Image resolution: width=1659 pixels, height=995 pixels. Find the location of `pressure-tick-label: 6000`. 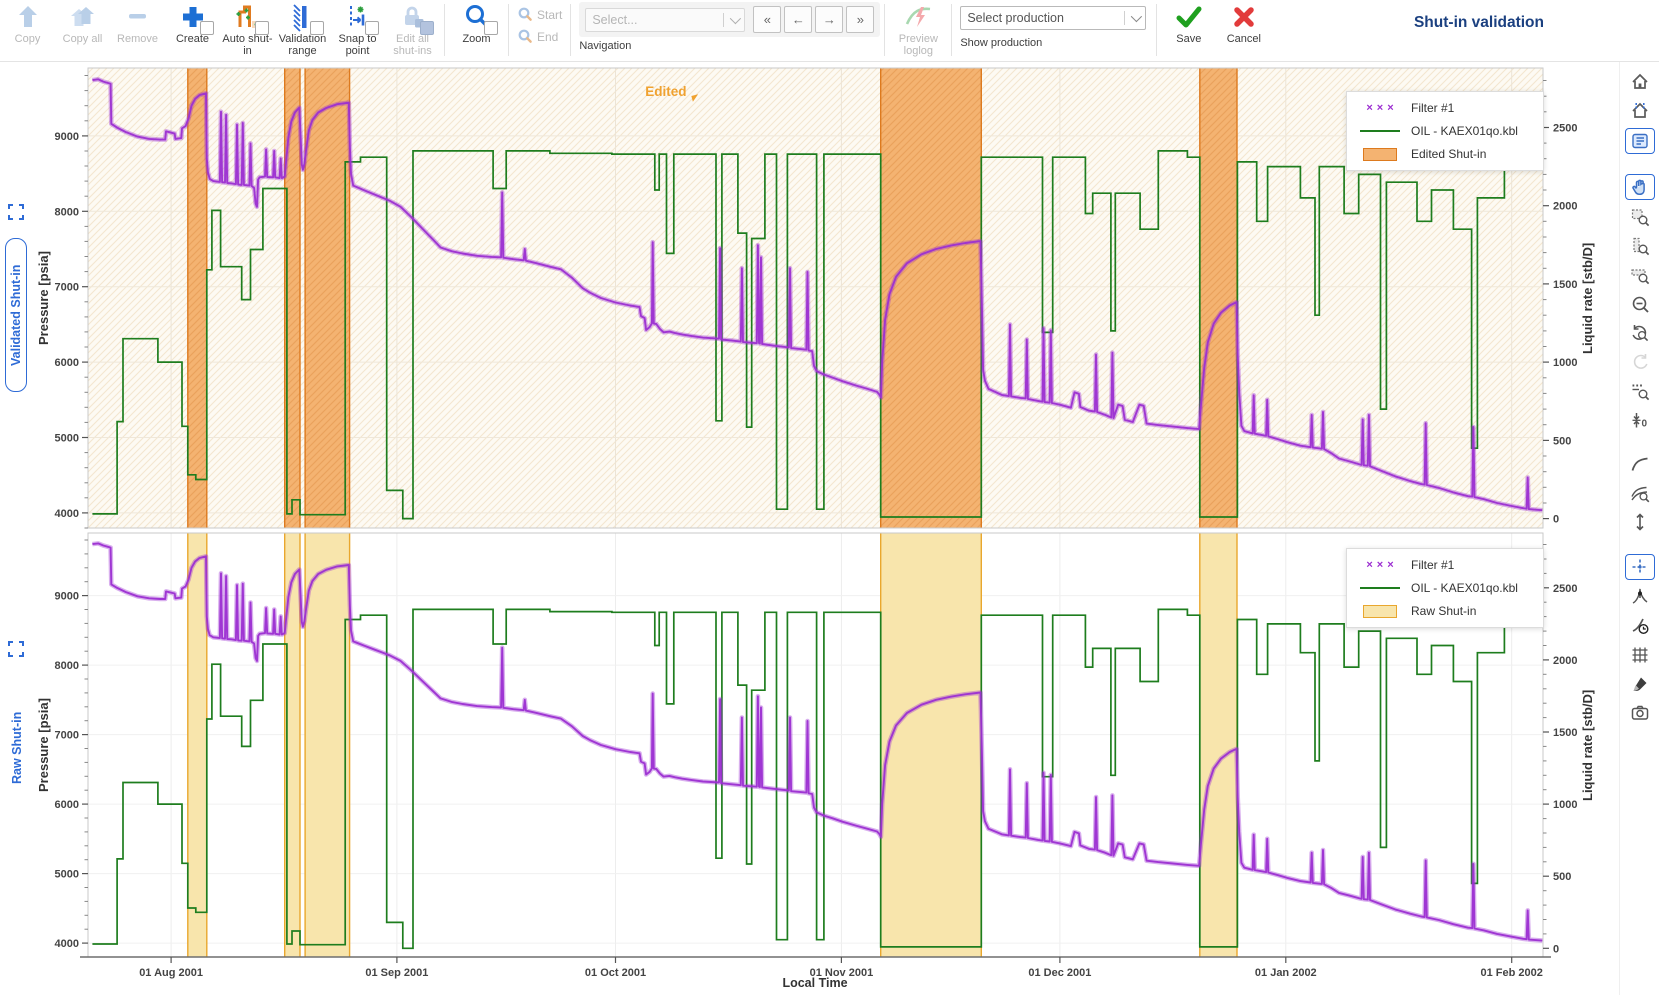

pressure-tick-label: 6000 is located at coordinates (67, 363).